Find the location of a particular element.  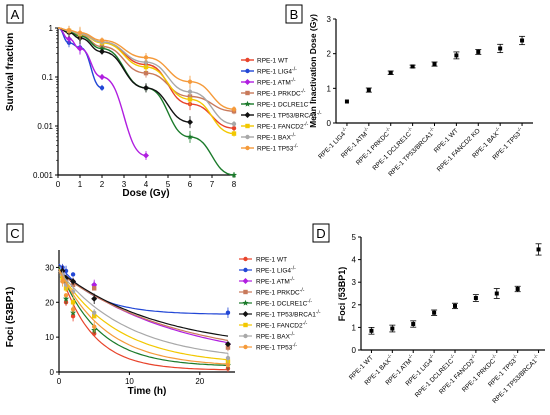

panel-A-label: A is located at coordinates (15, 14).